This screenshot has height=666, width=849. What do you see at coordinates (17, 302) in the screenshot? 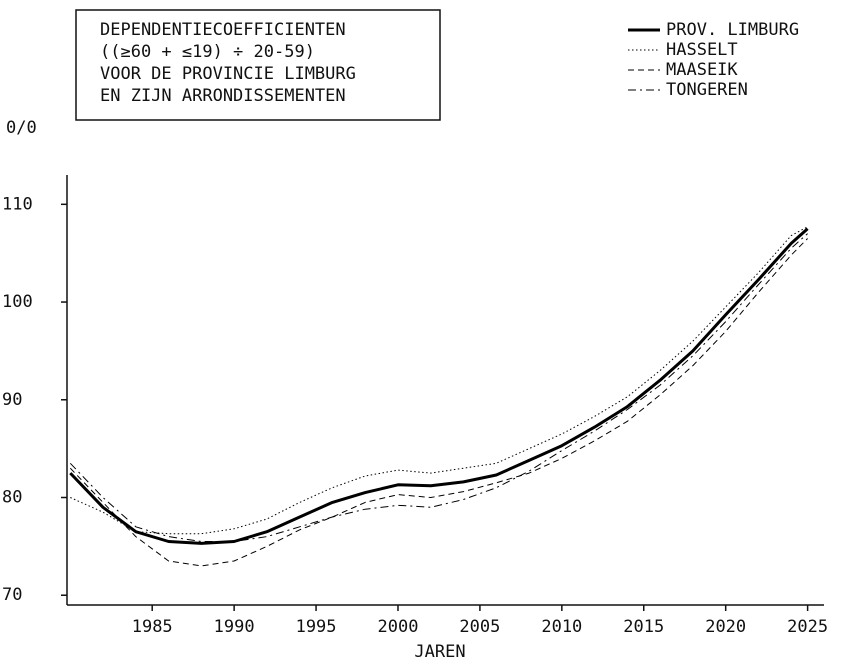
I see `y-tick-label: 100` at bounding box center [17, 302].